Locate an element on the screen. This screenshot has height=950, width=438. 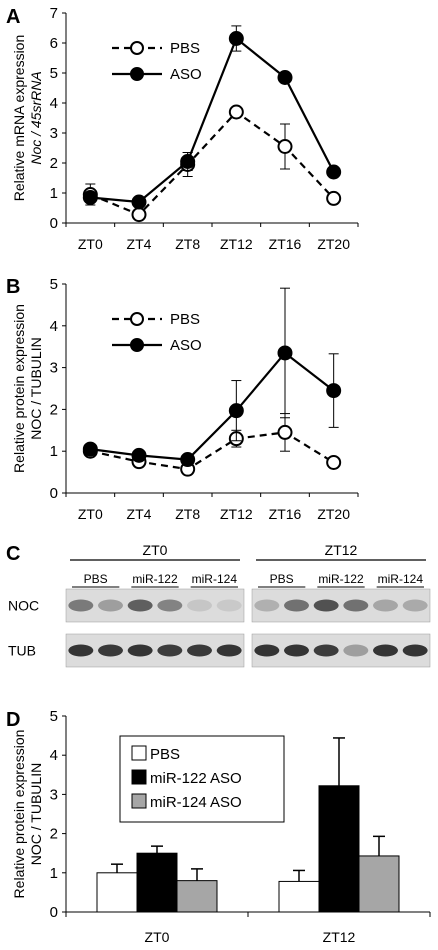
blot-row-label: NOC is located at coordinates (23, 606).